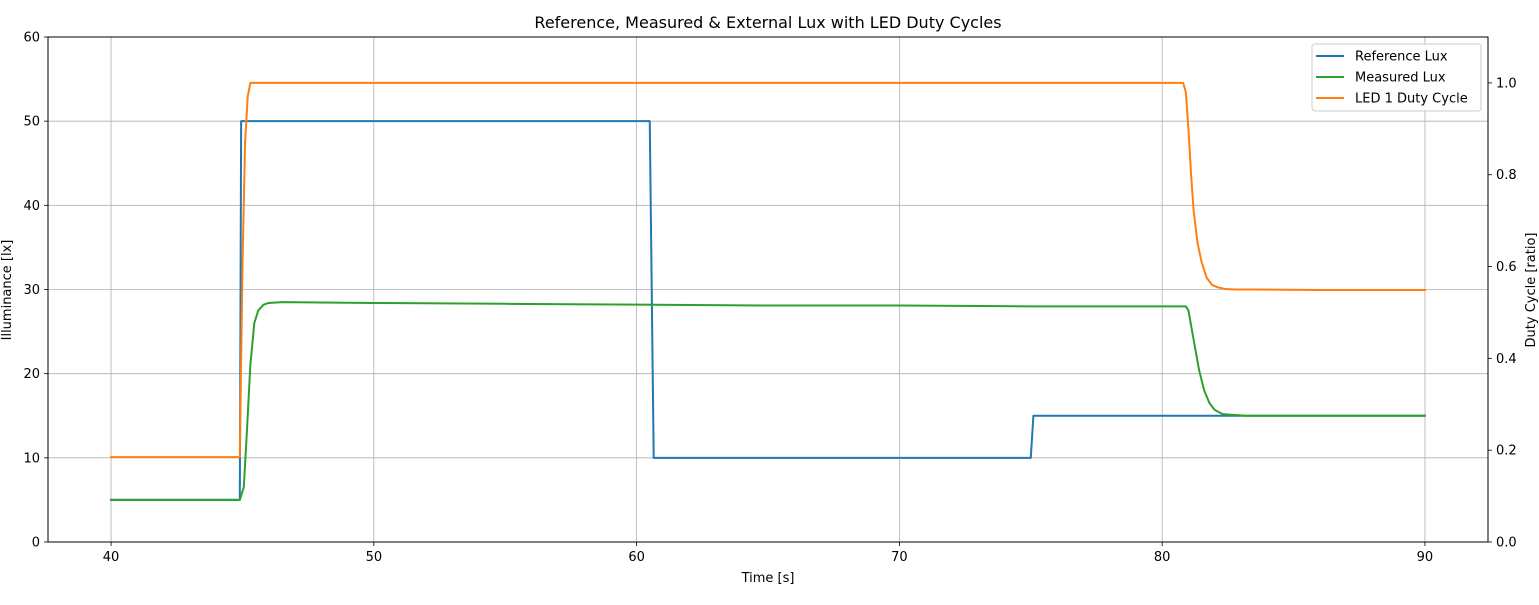  Describe the element at coordinates (899, 557) in the screenshot. I see `x-tick-label: 70` at that location.